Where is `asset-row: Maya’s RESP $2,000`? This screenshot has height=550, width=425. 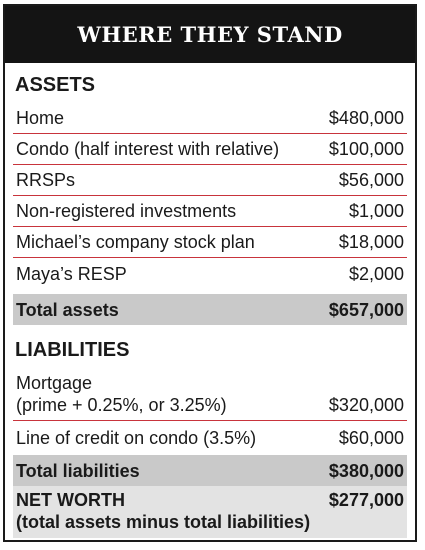 asset-row: Maya’s RESP $2,000 is located at coordinates (210, 273).